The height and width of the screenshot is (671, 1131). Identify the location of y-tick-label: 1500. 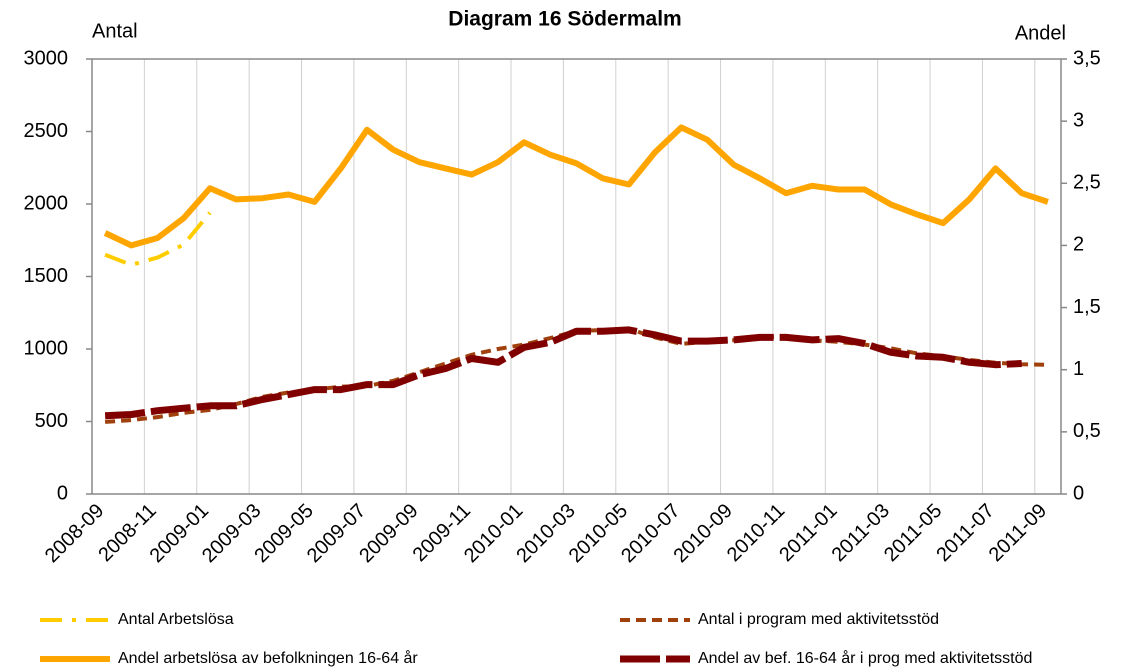
(46, 276).